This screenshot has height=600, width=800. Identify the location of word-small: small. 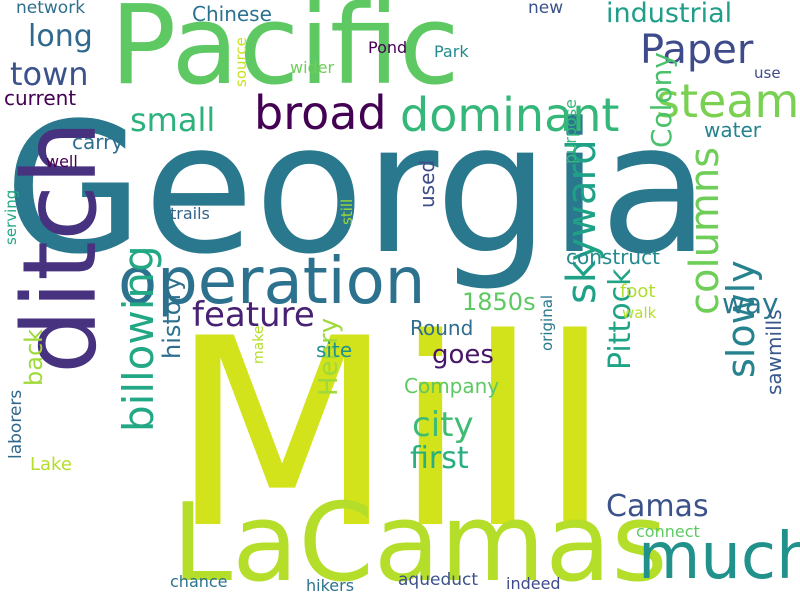
(173, 120).